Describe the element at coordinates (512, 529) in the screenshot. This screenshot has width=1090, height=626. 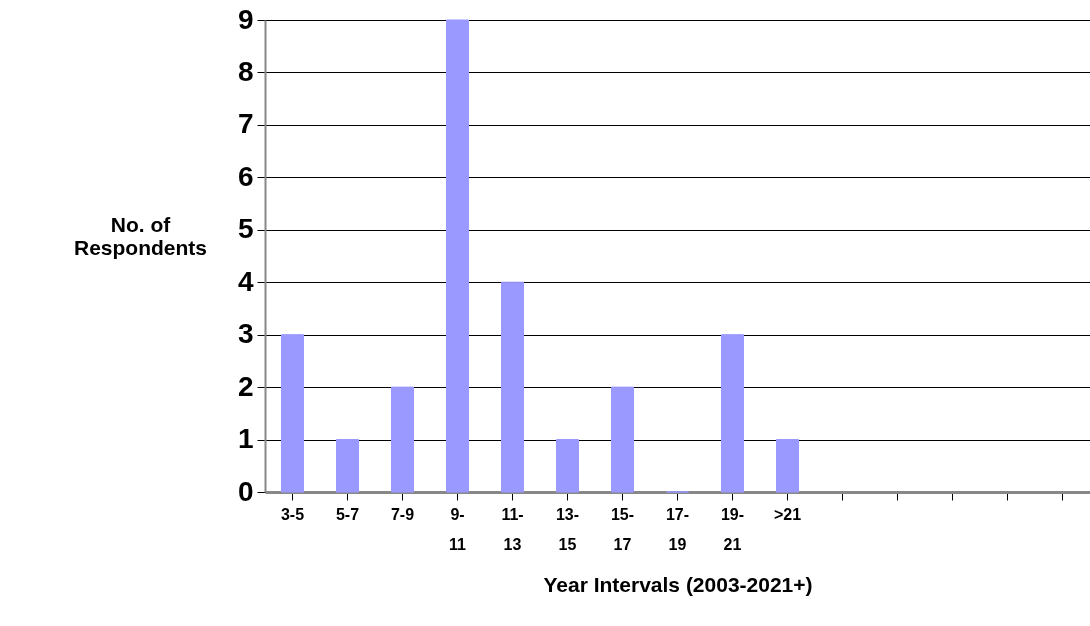
I see `x-tick-label: 11-13` at that location.